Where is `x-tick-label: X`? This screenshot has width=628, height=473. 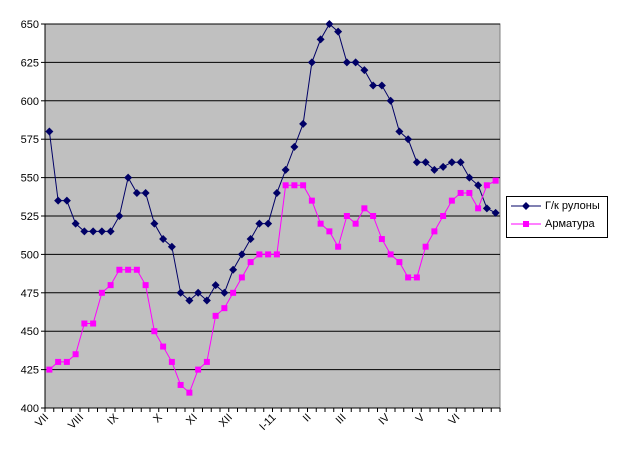
x-tick-label: X is located at coordinates (158, 418).